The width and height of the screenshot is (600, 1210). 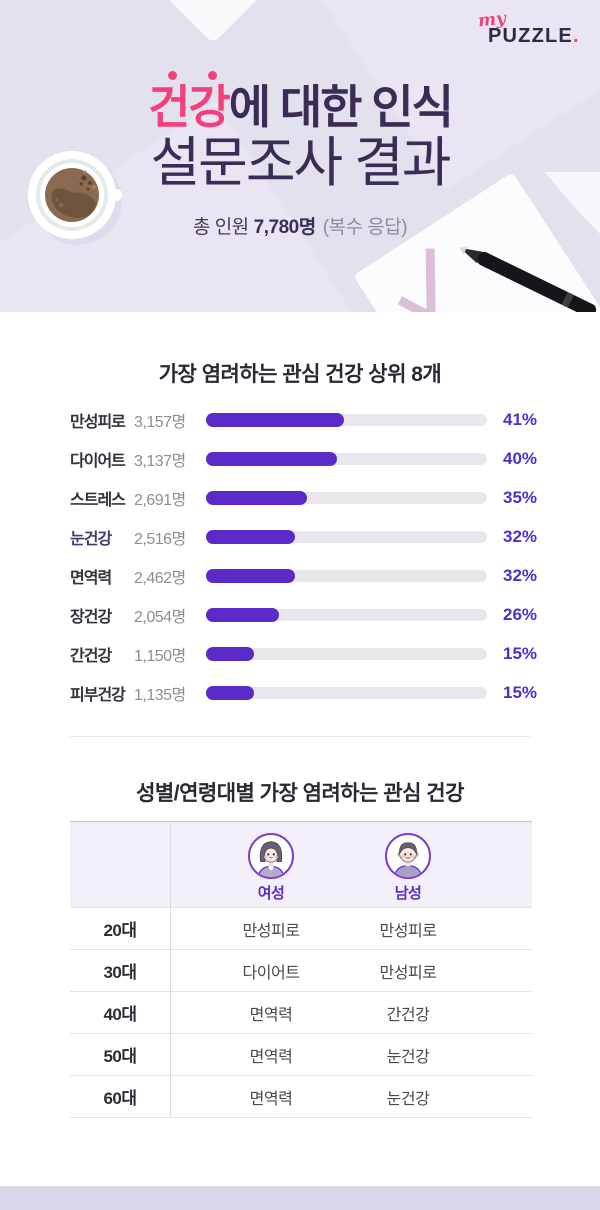 I want to click on table-row: 60대 면역력 눈건강, so click(x=301, y=1096).